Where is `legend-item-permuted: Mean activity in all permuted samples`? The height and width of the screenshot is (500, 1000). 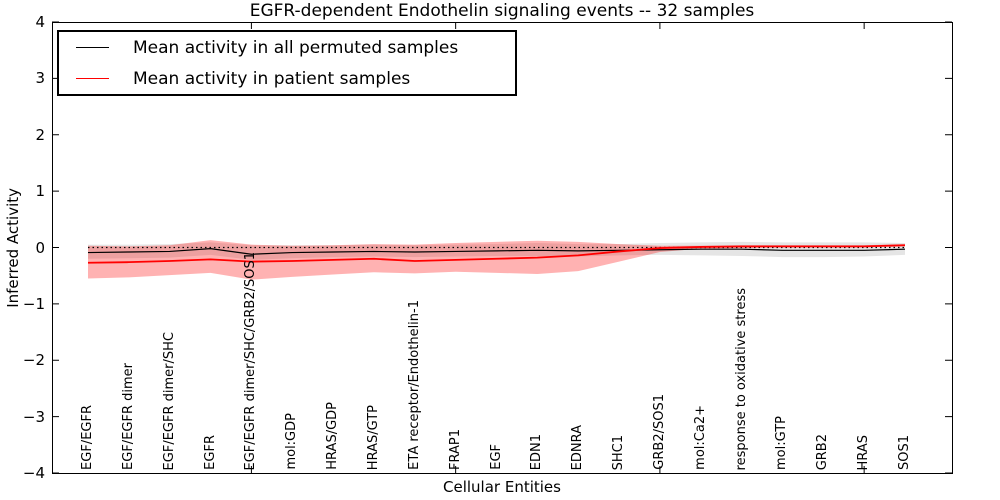
legend-item-permuted: Mean activity in all permuted samples is located at coordinates (287, 48).